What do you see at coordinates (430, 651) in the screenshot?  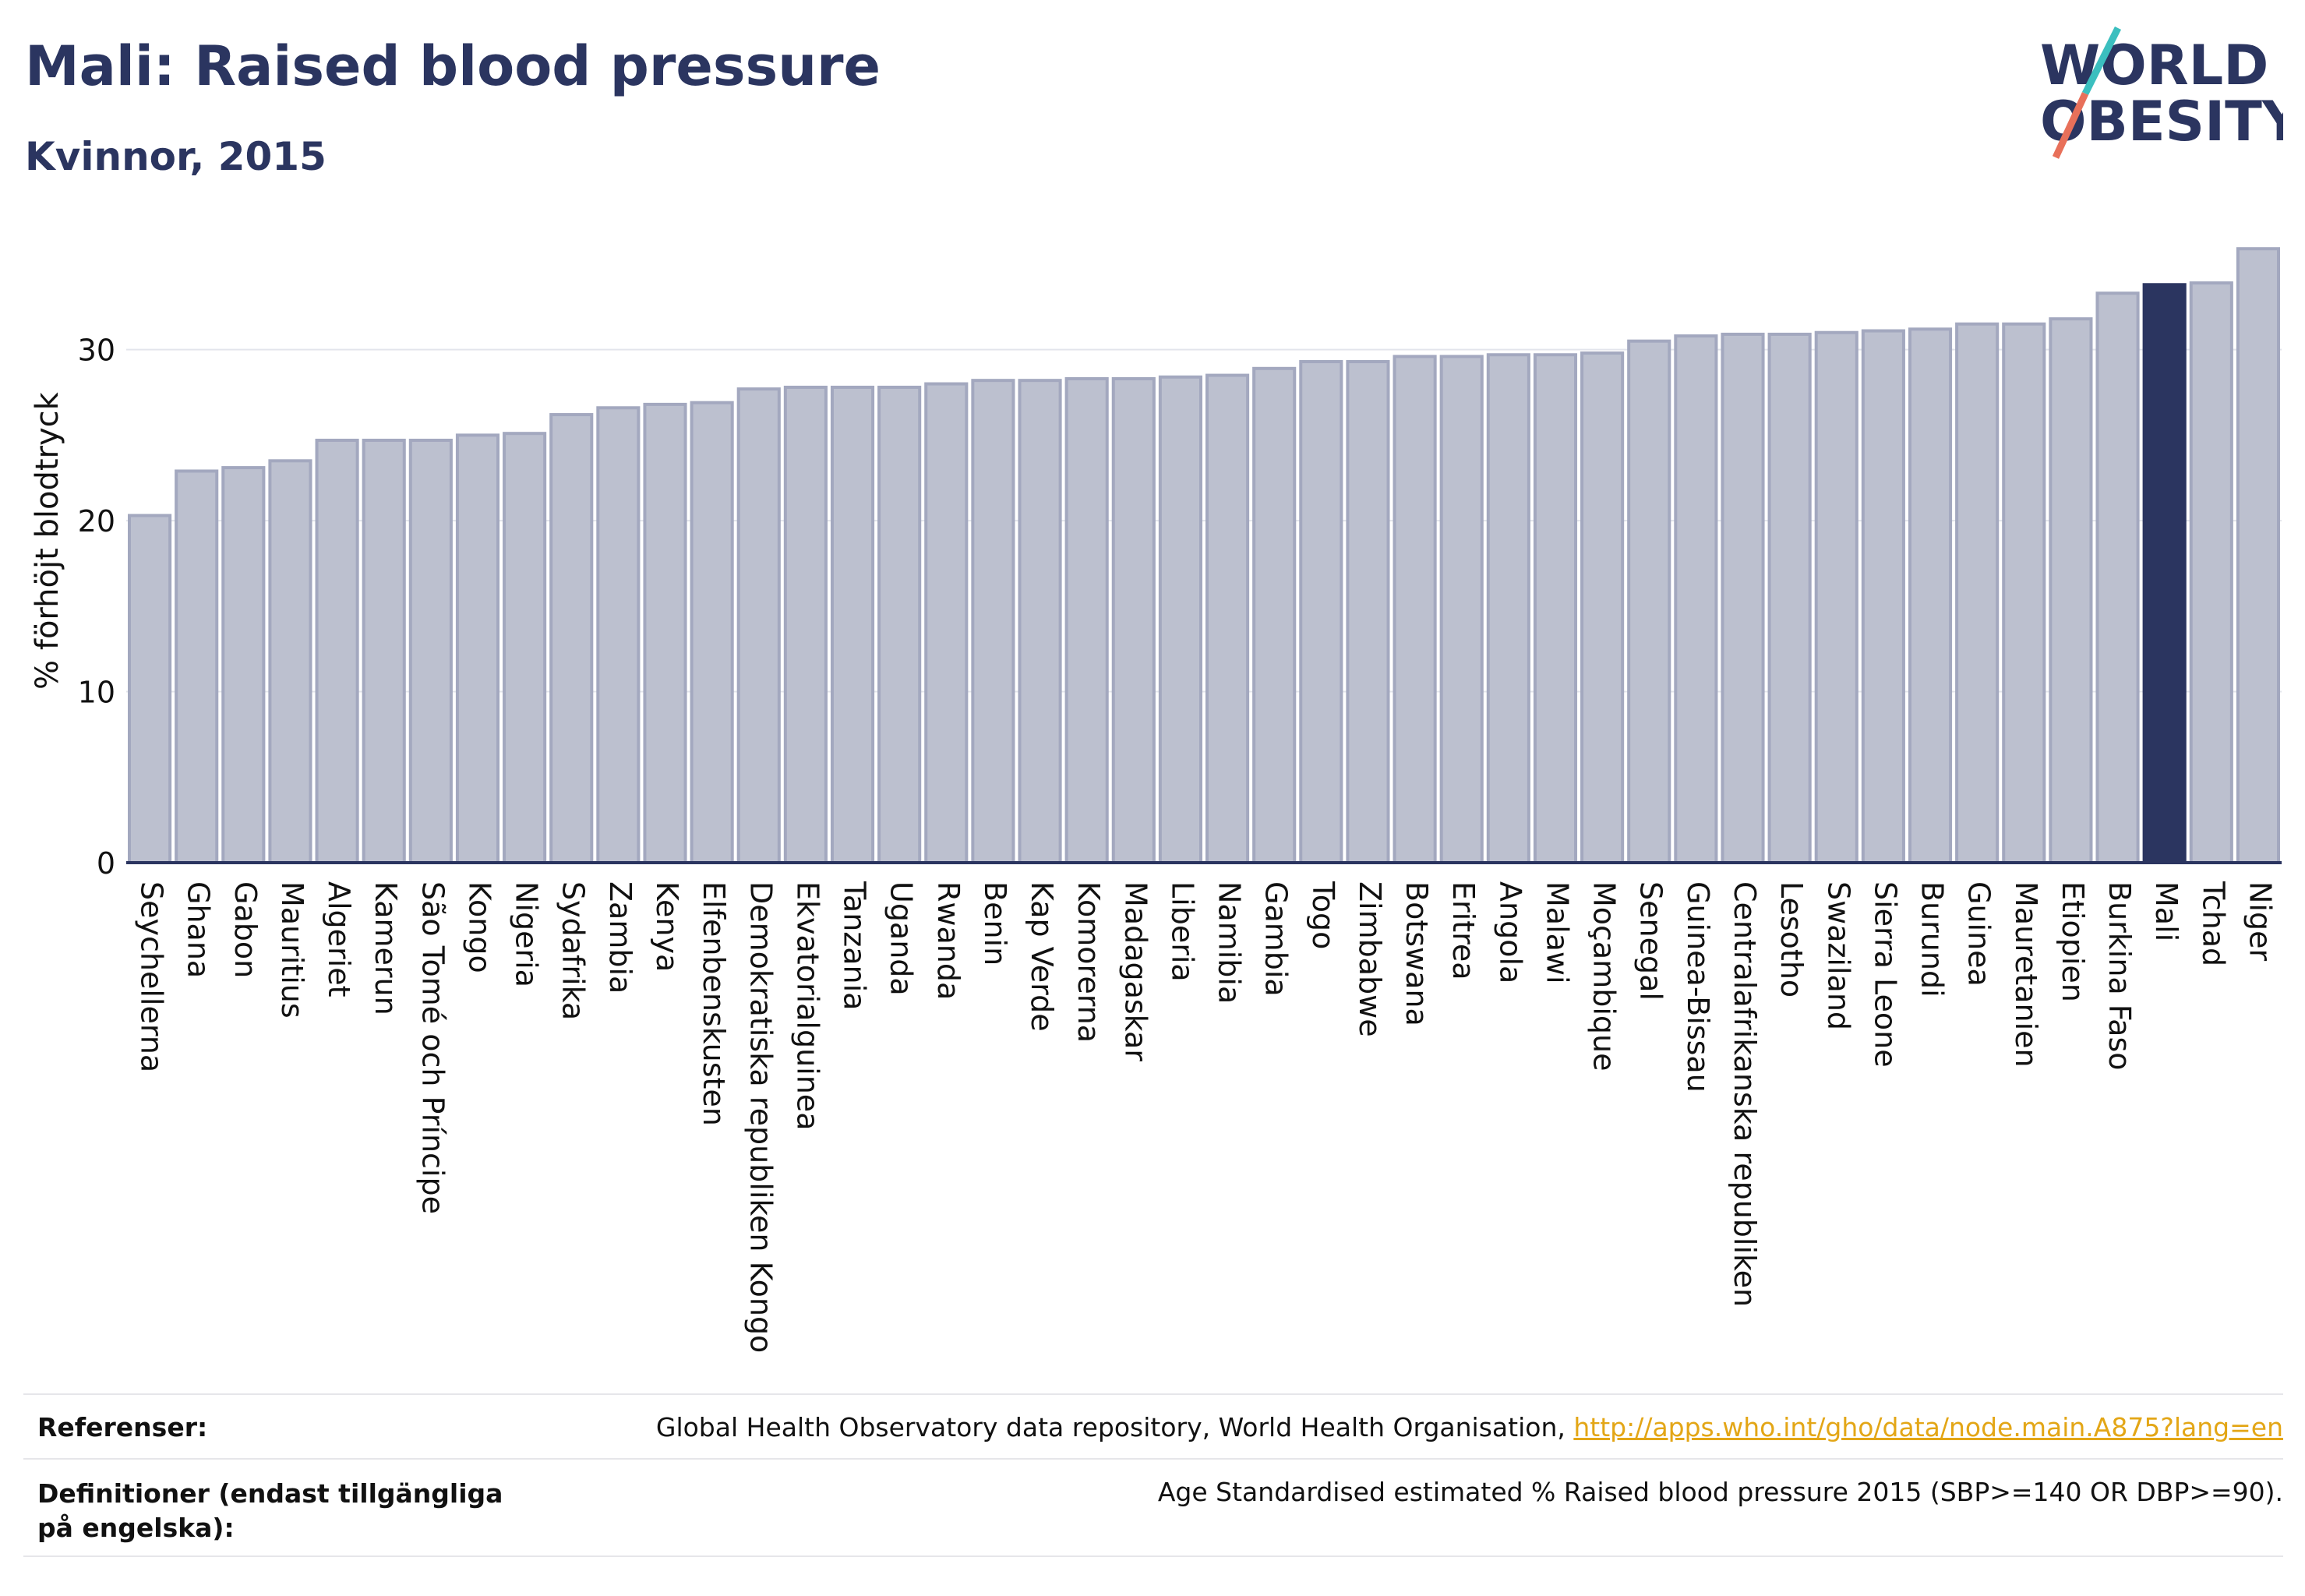 I see `bar-s-o-tom-och-pr-ncipe` at bounding box center [430, 651].